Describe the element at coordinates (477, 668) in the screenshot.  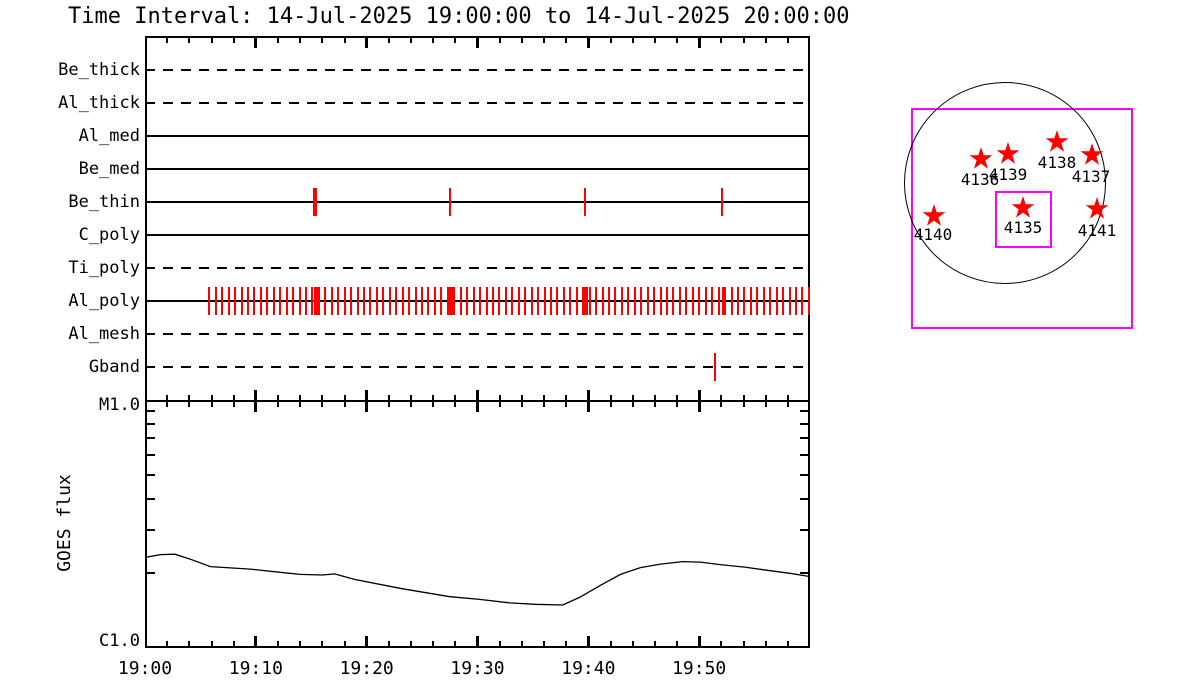
I see `x-axis-label: 19:30` at that location.